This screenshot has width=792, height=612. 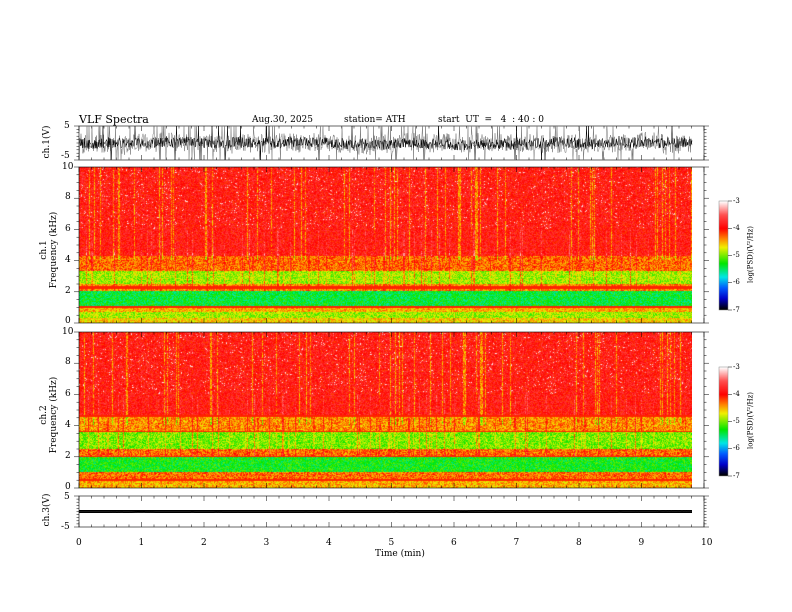 What do you see at coordinates (282, 120) in the screenshot?
I see `date-label: Aug.30, 2025` at bounding box center [282, 120].